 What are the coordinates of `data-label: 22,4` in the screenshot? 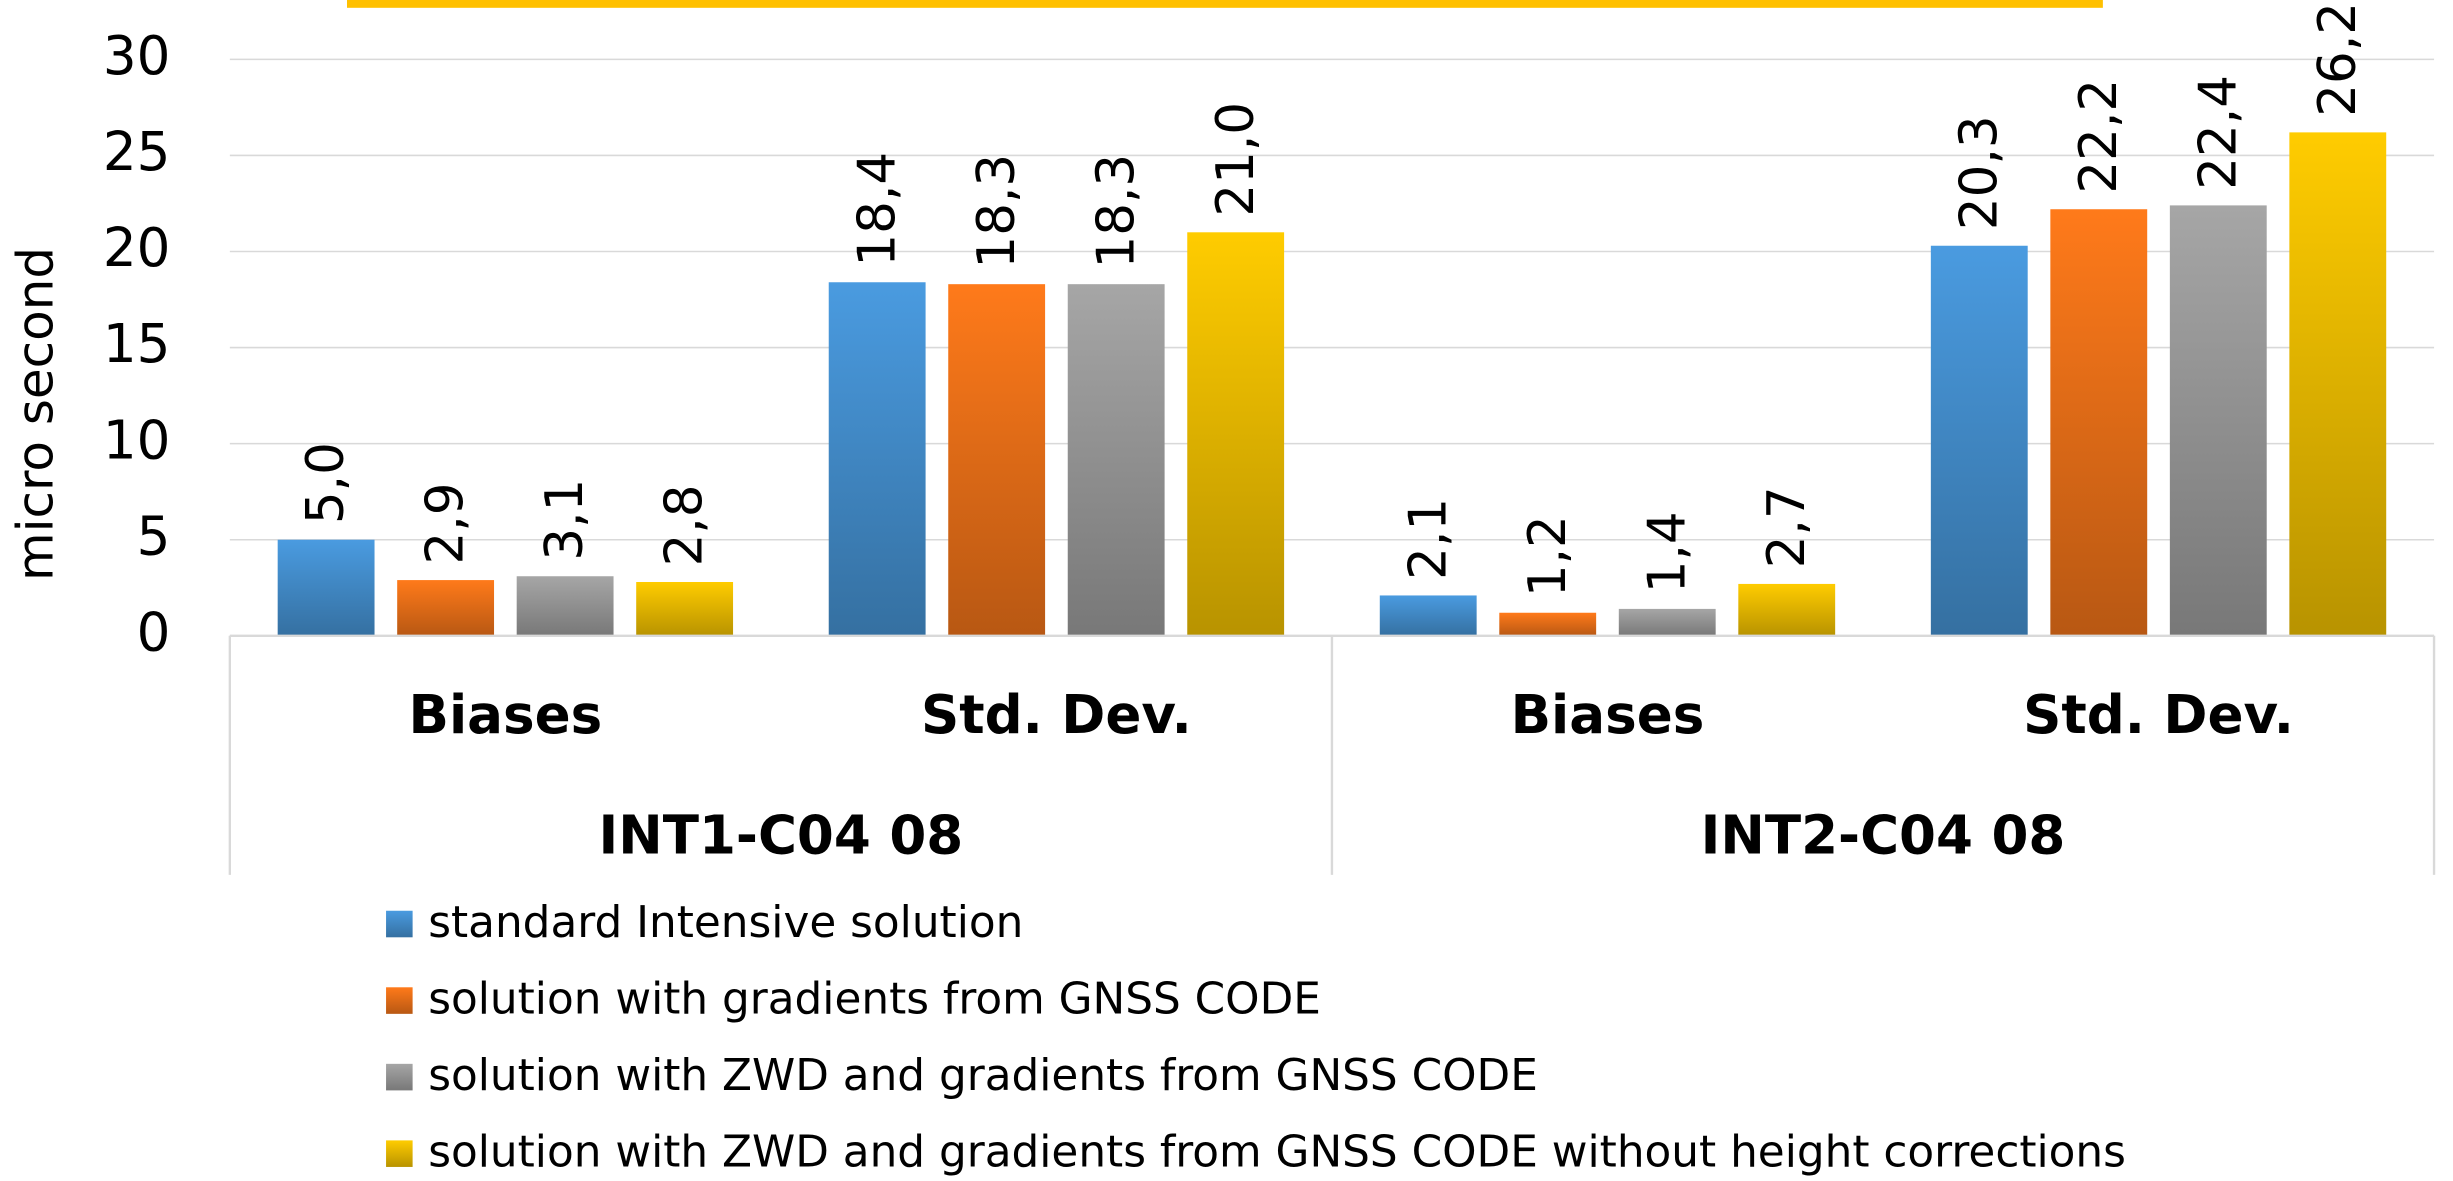 It's located at (2218, 132).